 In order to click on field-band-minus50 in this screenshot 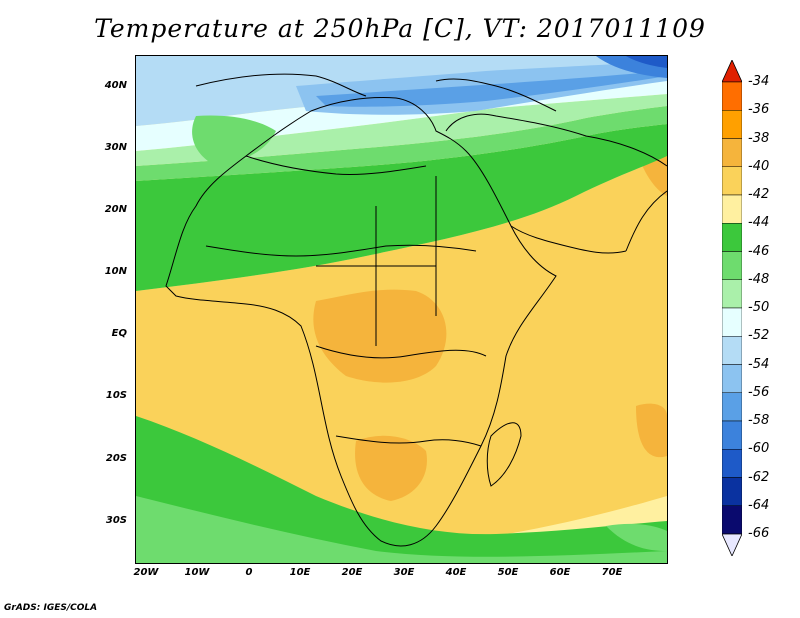, I will do `click(401, 130)`.